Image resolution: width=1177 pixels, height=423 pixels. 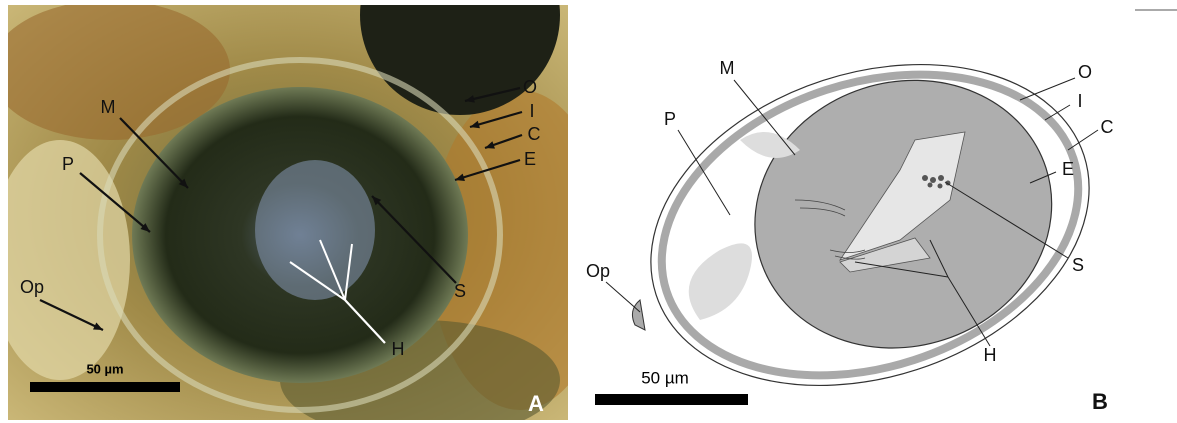 What do you see at coordinates (1100, 401) in the screenshot?
I see `panel-letter: B` at bounding box center [1100, 401].